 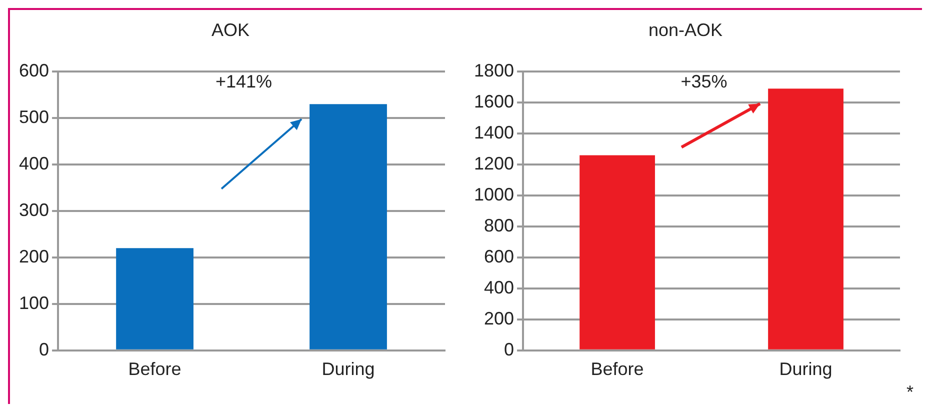 What do you see at coordinates (685, 30) in the screenshot?
I see `chart-title: non-AOK` at bounding box center [685, 30].